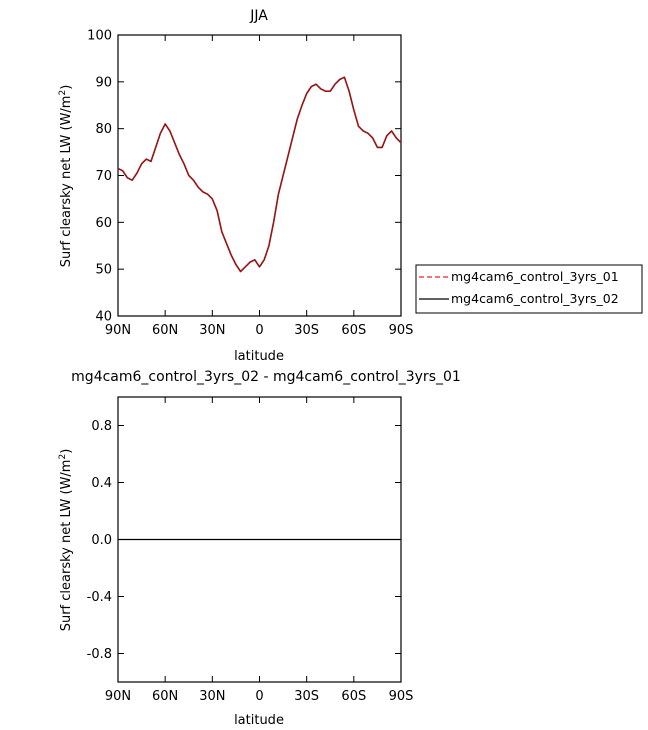  I want to click on top-y-axis-label: Surf clearsky net LW (W/m2), so click(66, 176).